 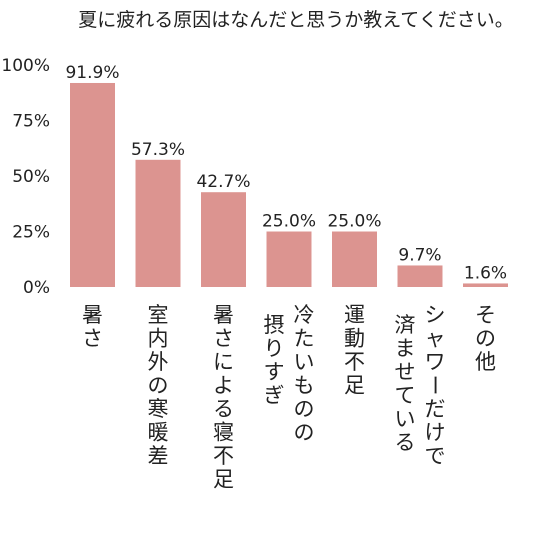 What do you see at coordinates (158, 339) in the screenshot?
I see `svg-text: 内` at bounding box center [158, 339].